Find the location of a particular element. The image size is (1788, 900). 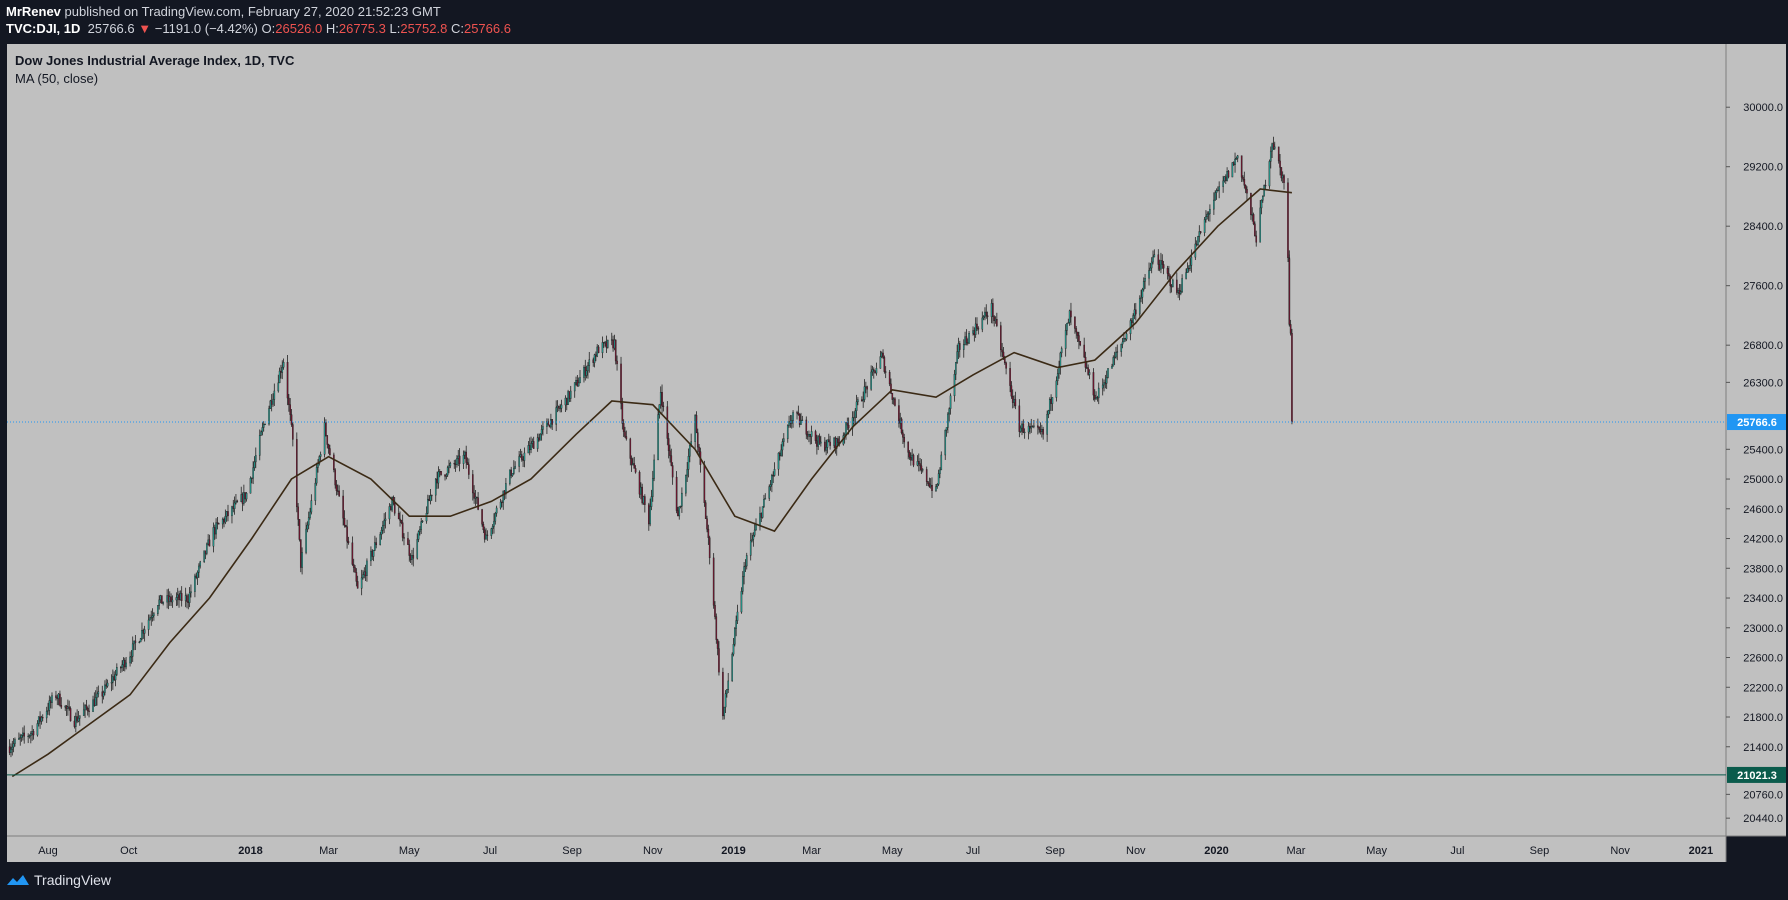

footer-brand: TradingView is located at coordinates (58, 880).